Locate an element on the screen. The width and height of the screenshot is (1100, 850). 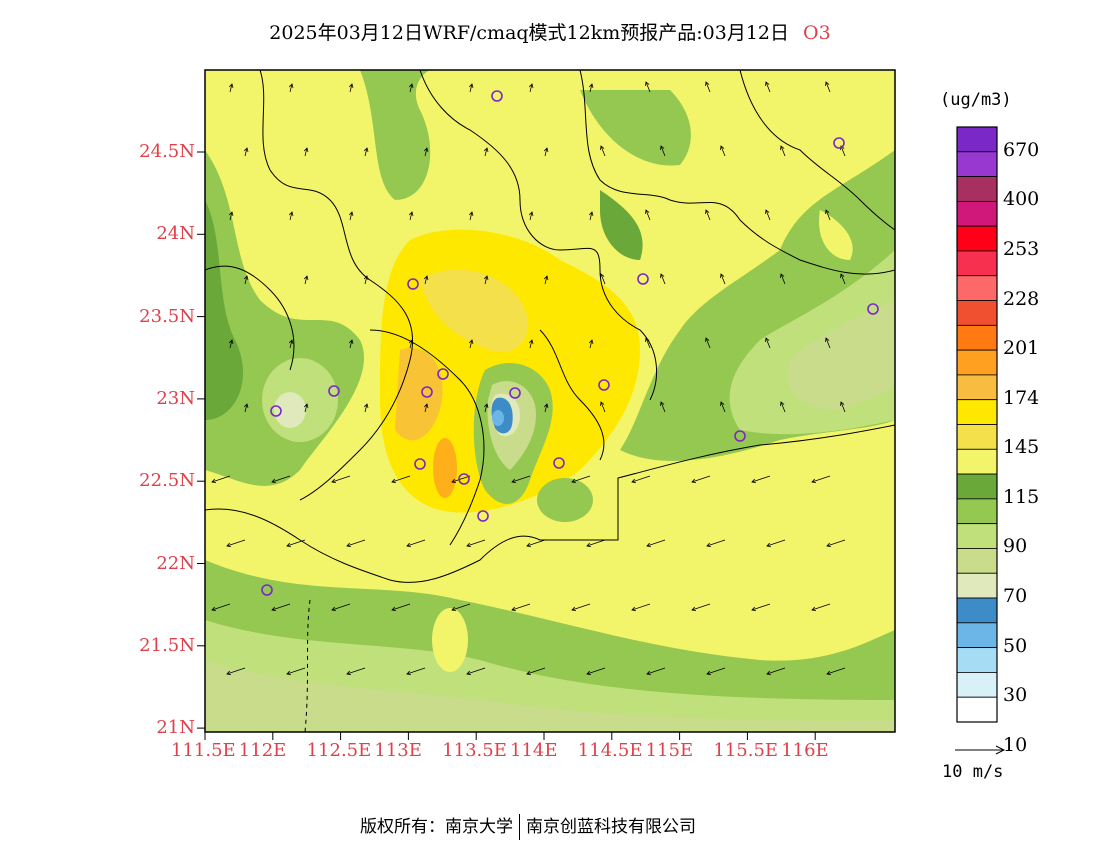
colorbar-tick-label: 228 is located at coordinates (1021, 298).